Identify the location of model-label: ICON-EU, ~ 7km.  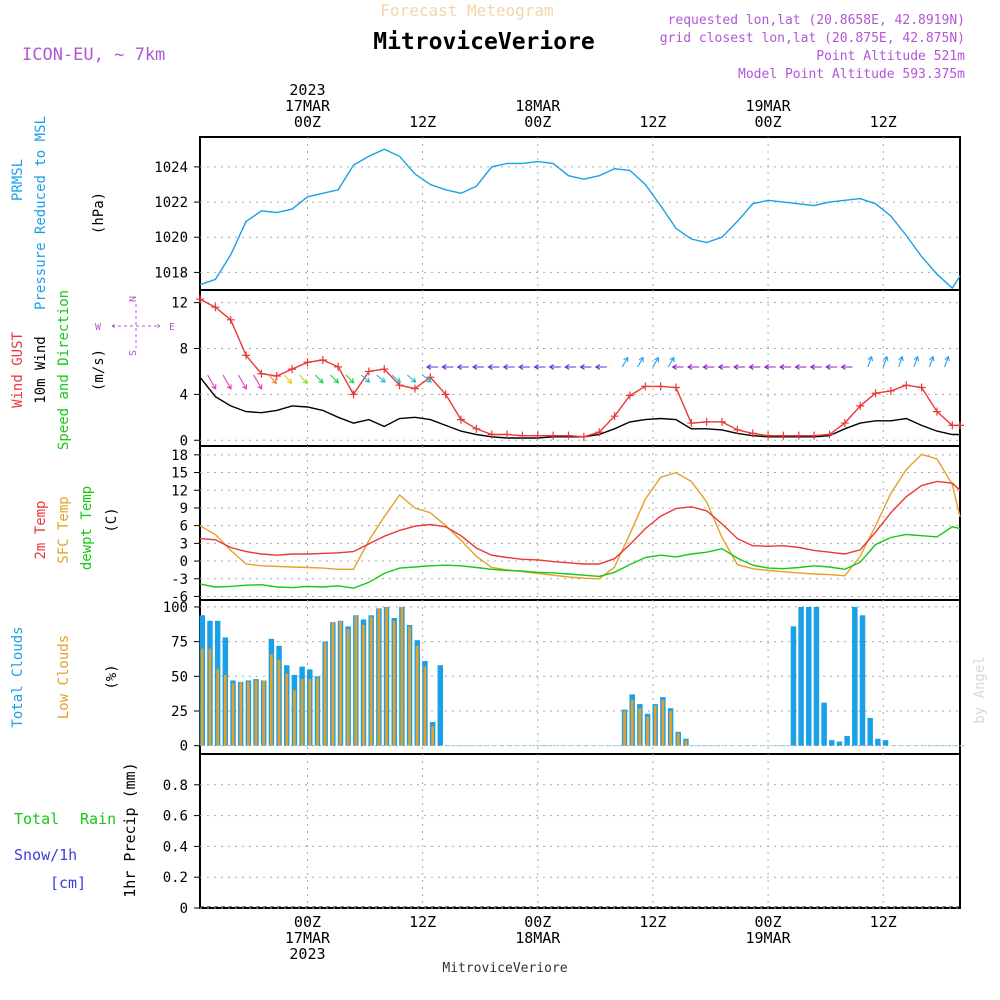
(93, 55).